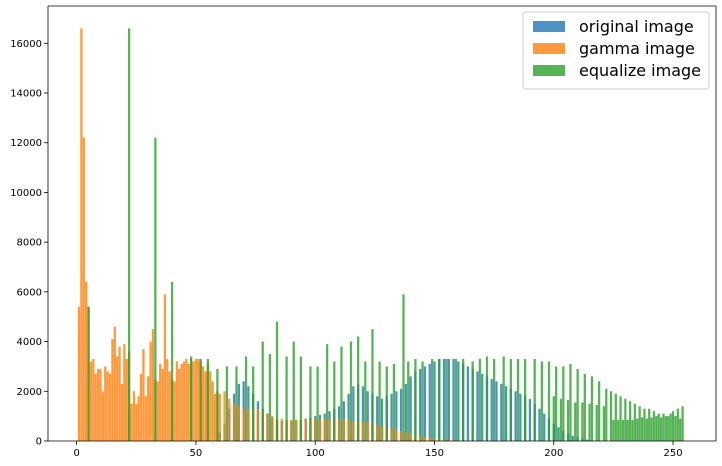 The width and height of the screenshot is (722, 466). Describe the element at coordinates (76, 453) in the screenshot. I see `x-tick-label: 0` at that location.